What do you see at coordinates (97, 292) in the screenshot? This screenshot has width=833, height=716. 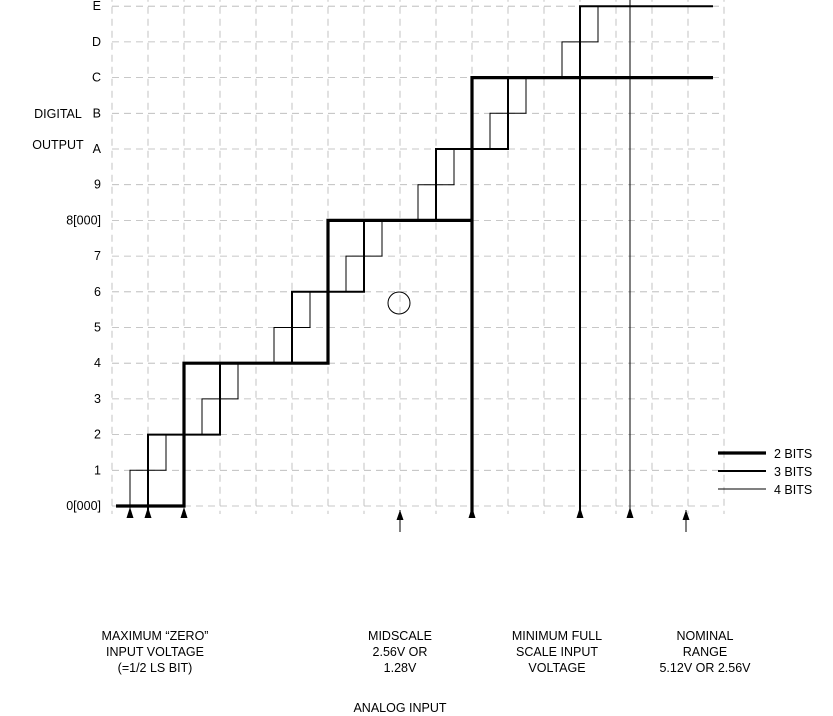 I see `y-tick-label: 6` at bounding box center [97, 292].